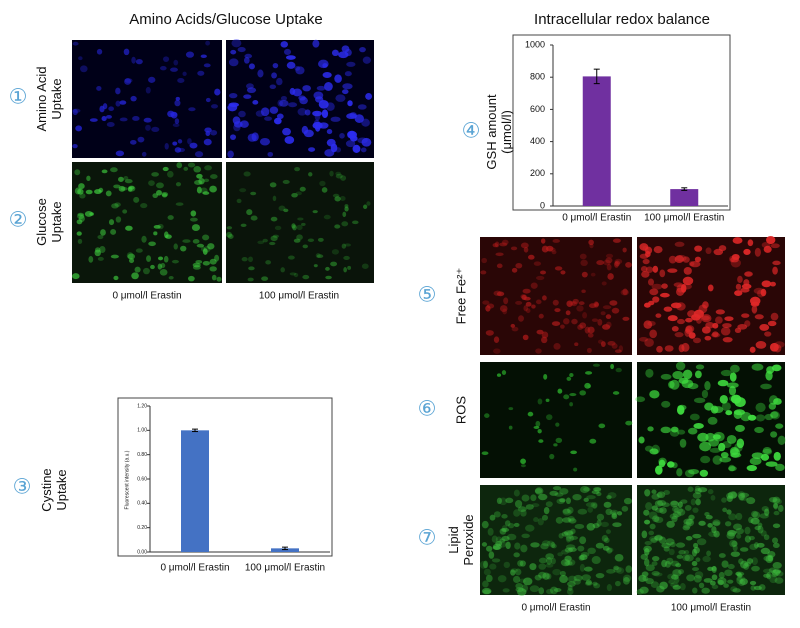 This screenshot has width=800, height=628. What do you see at coordinates (537, 77) in the screenshot?
I see `y-tick-label: 800` at bounding box center [537, 77].